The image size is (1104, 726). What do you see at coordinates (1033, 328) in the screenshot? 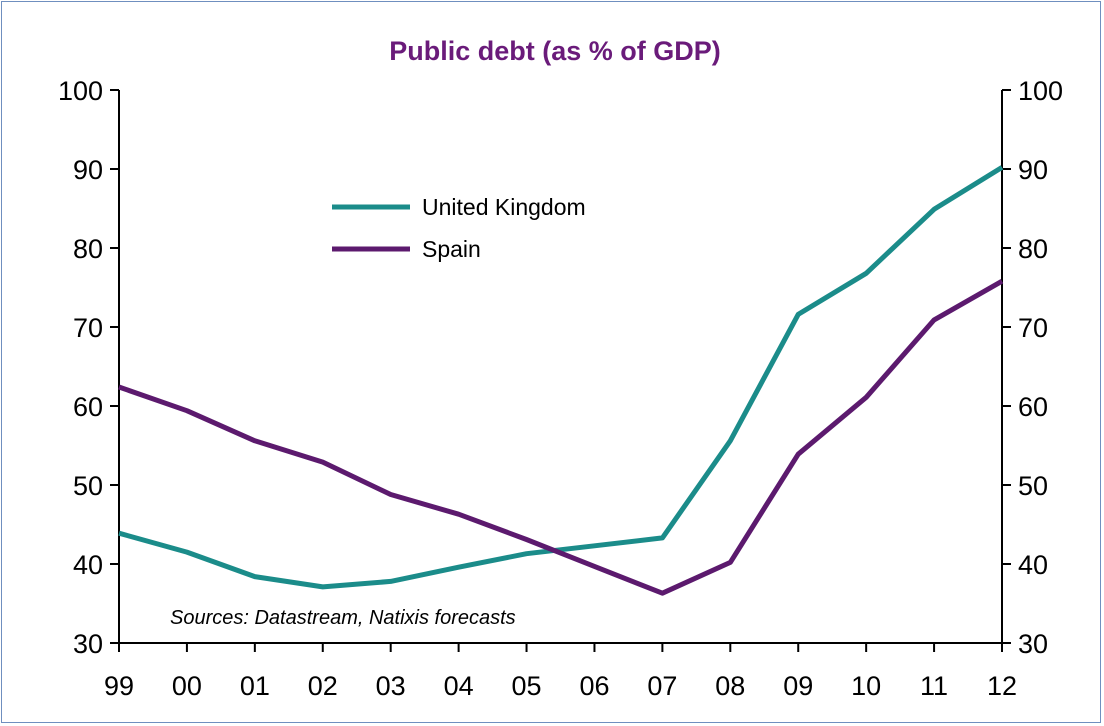
I see `y-tick-label-right: 70` at bounding box center [1033, 328].